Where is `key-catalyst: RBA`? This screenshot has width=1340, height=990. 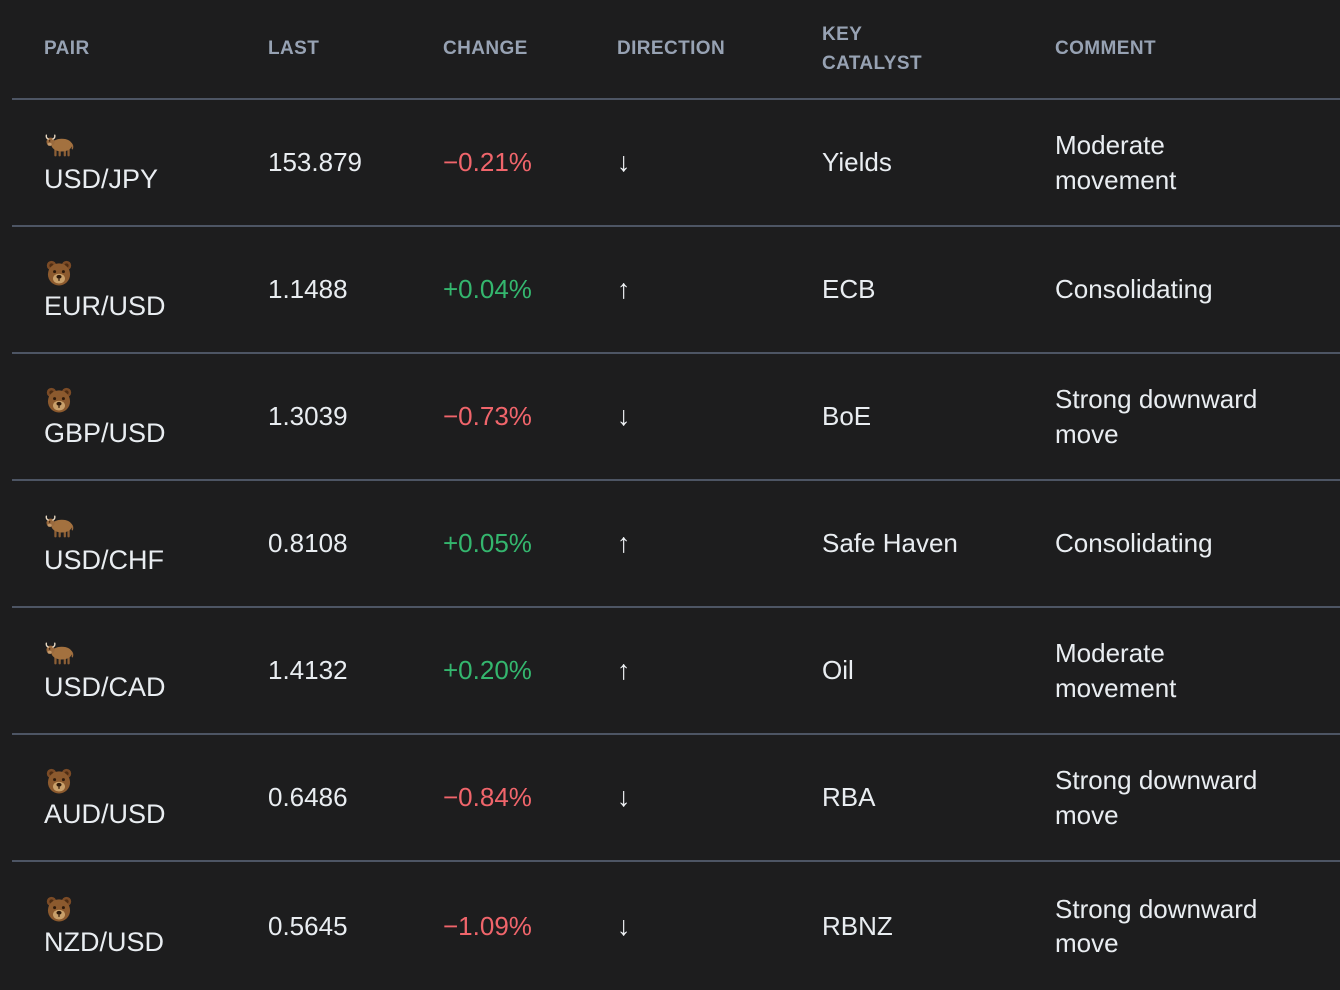
key-catalyst: RBA is located at coordinates (849, 797).